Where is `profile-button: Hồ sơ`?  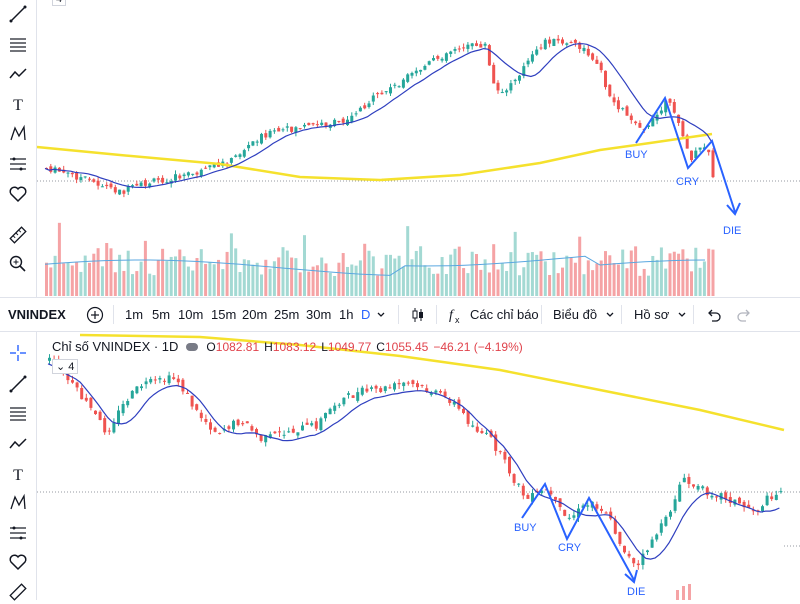
profile-button: Hồ sơ is located at coordinates (660, 314).